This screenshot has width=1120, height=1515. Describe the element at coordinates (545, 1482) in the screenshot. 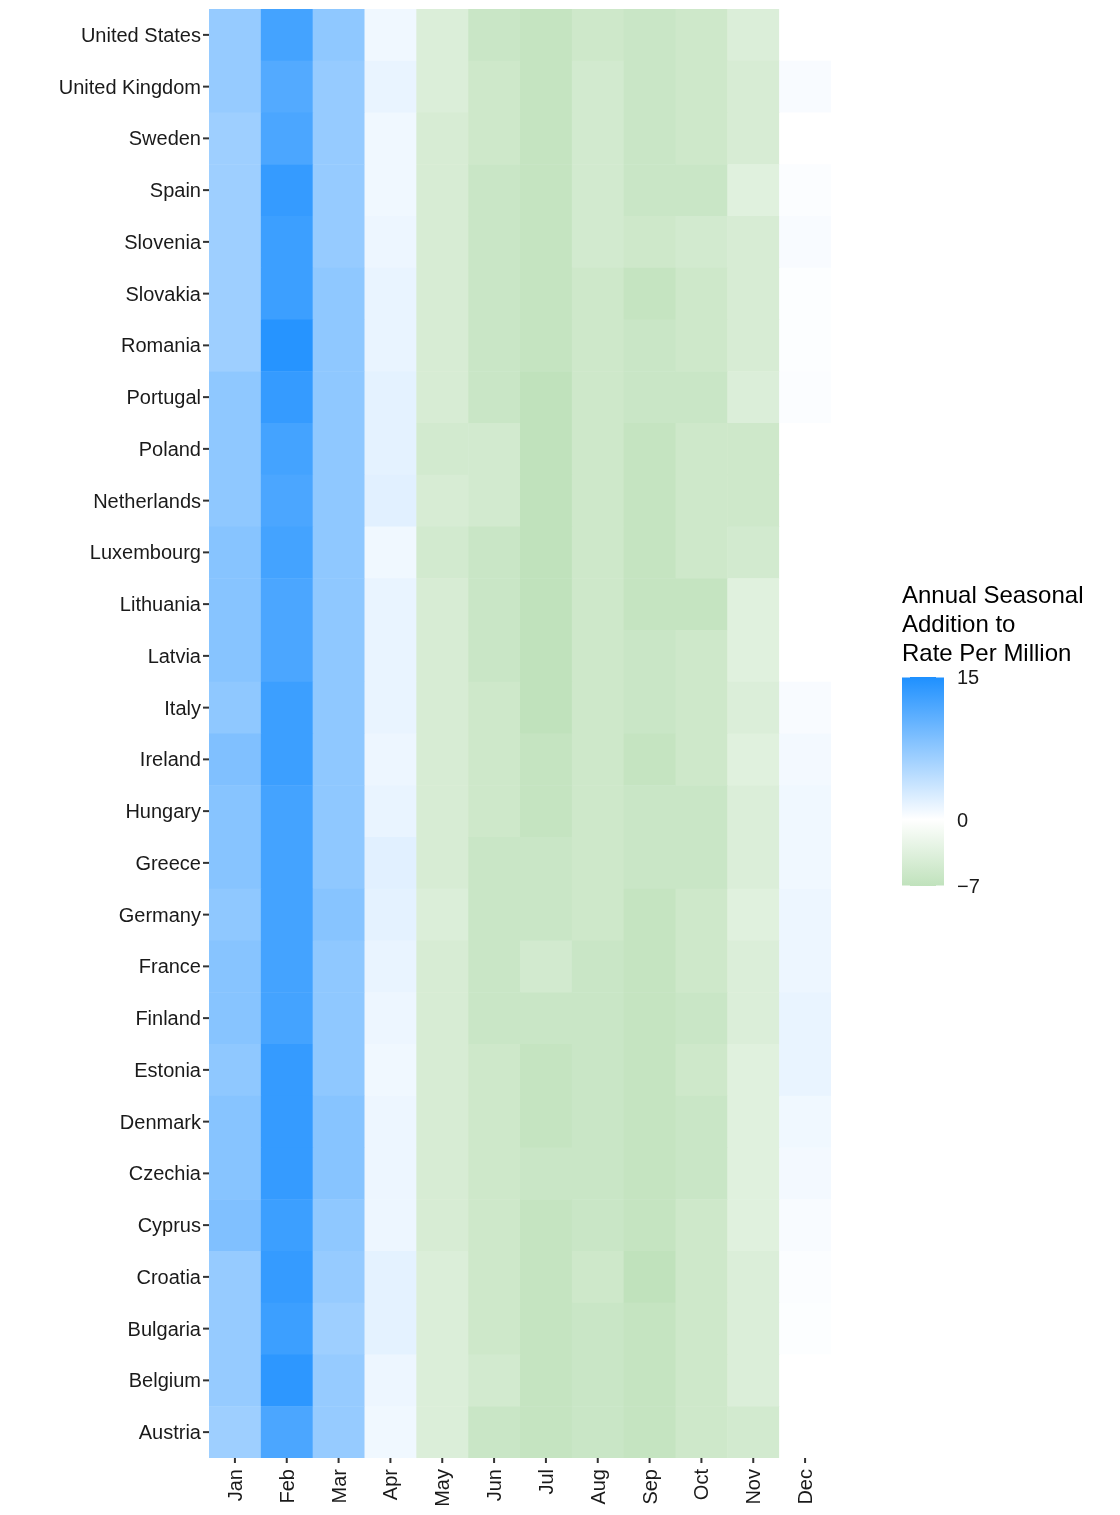

I see `x-tick-label: Jul` at that location.